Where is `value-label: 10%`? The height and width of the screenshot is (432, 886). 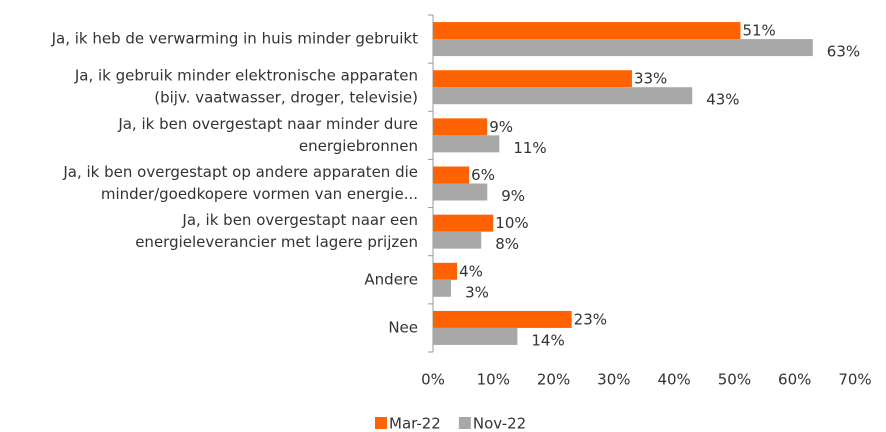
value-label: 10% is located at coordinates (511, 223).